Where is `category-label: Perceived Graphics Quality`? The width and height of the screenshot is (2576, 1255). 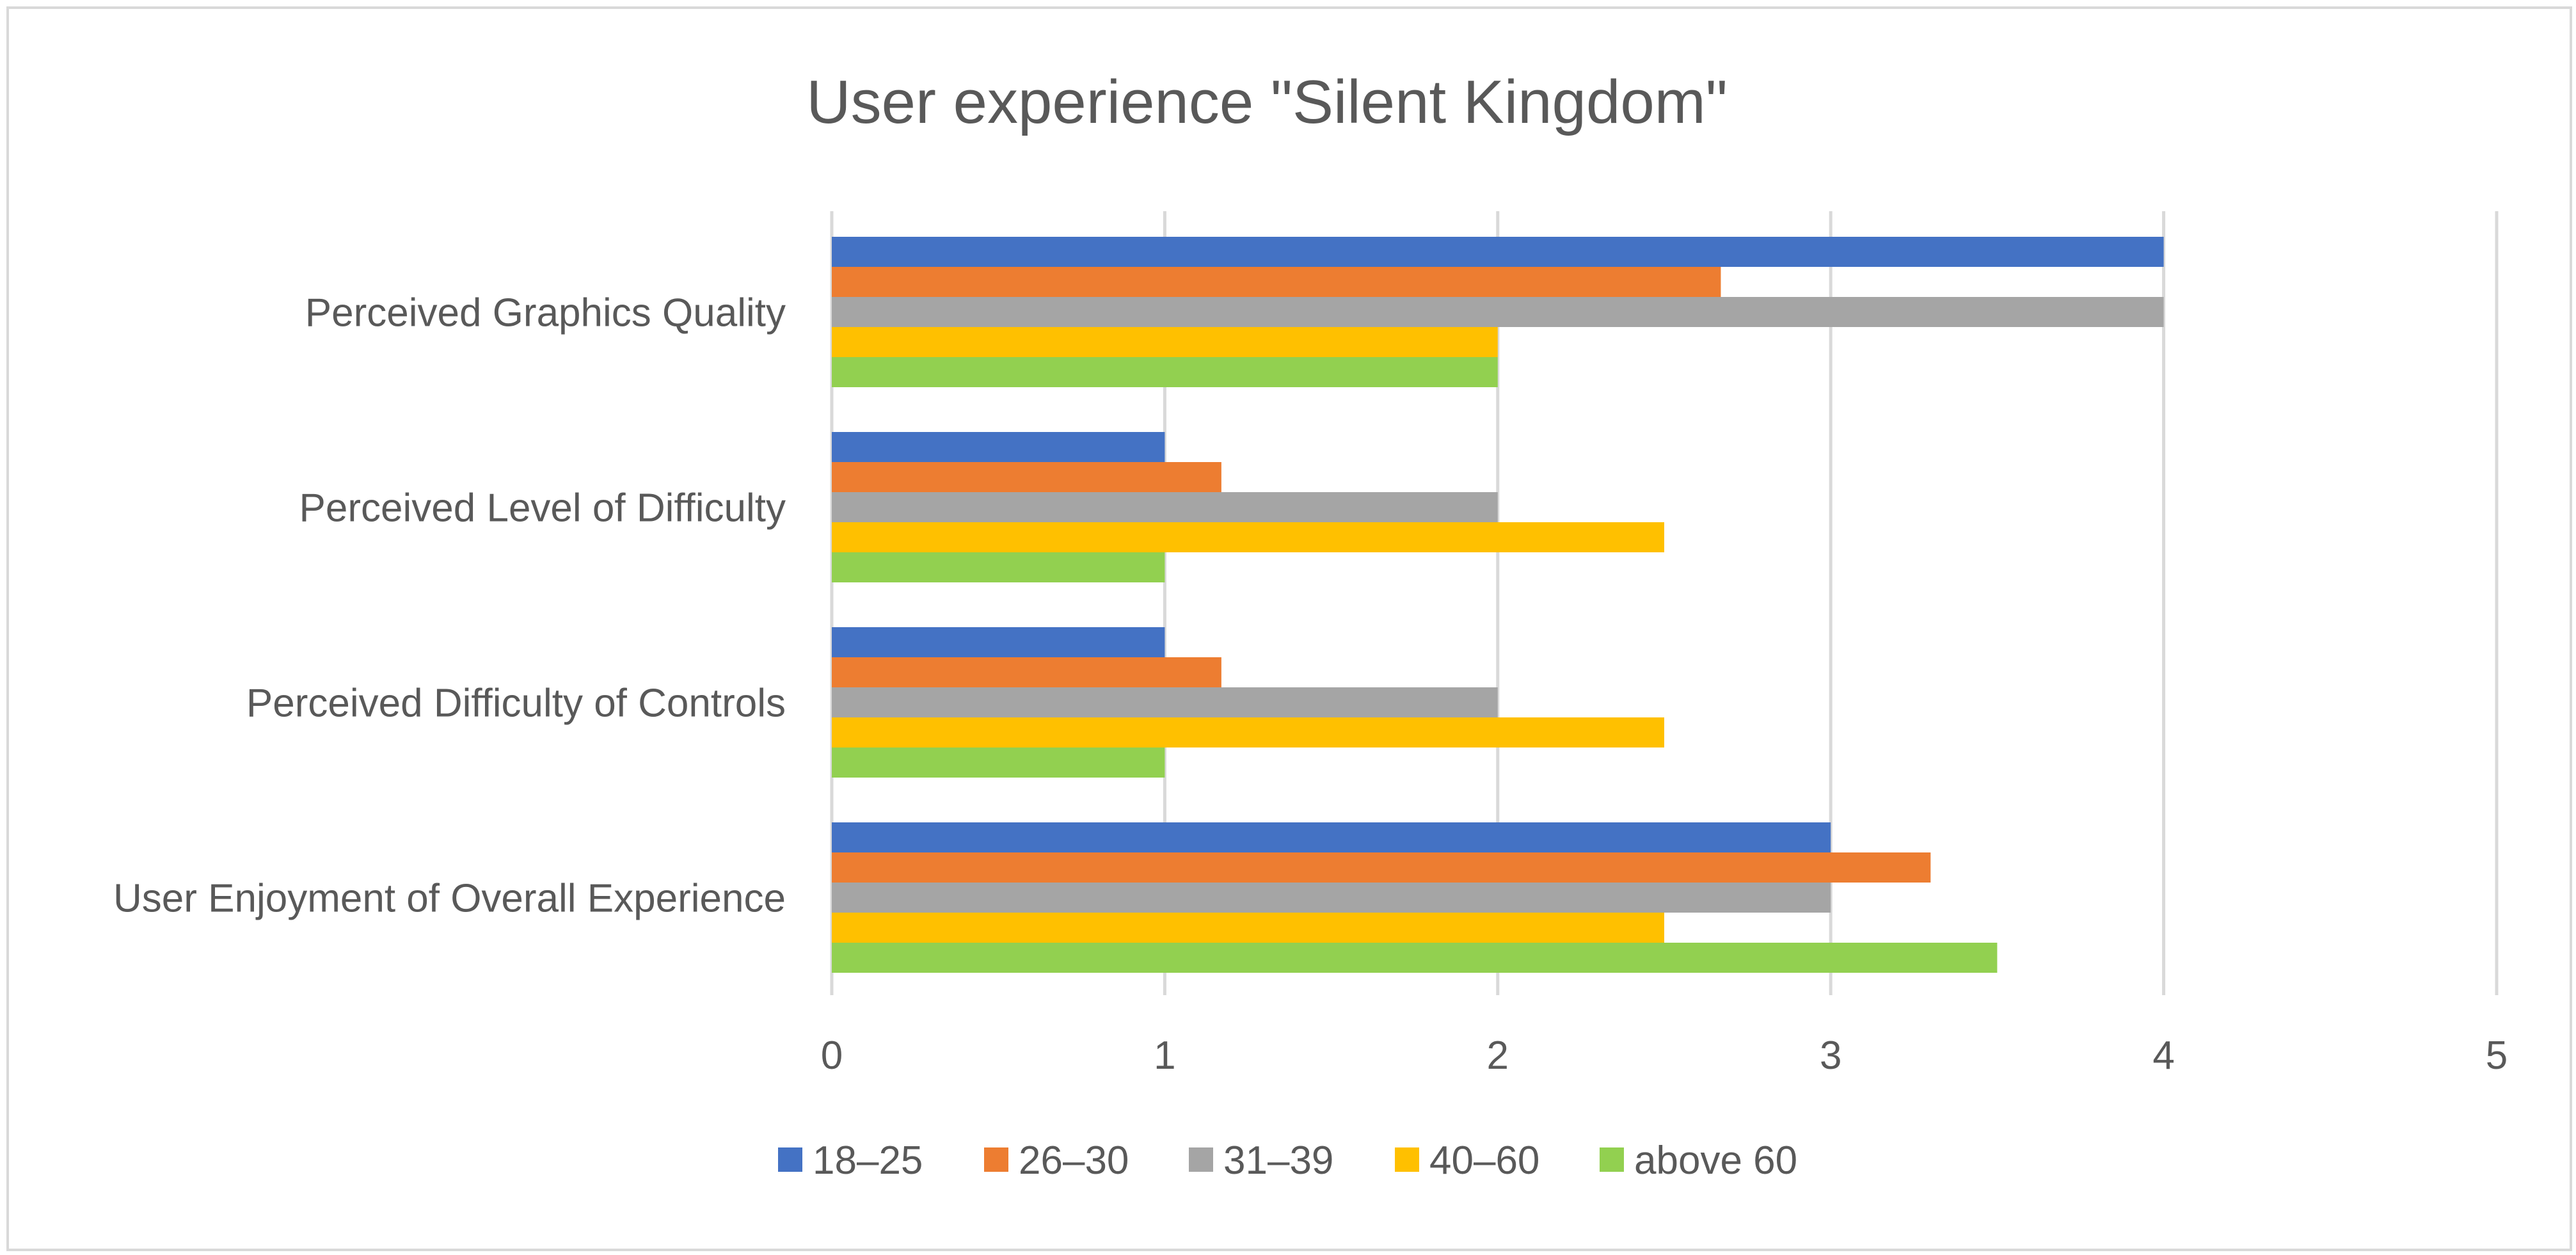
category-label: Perceived Graphics Quality is located at coordinates (545, 313).